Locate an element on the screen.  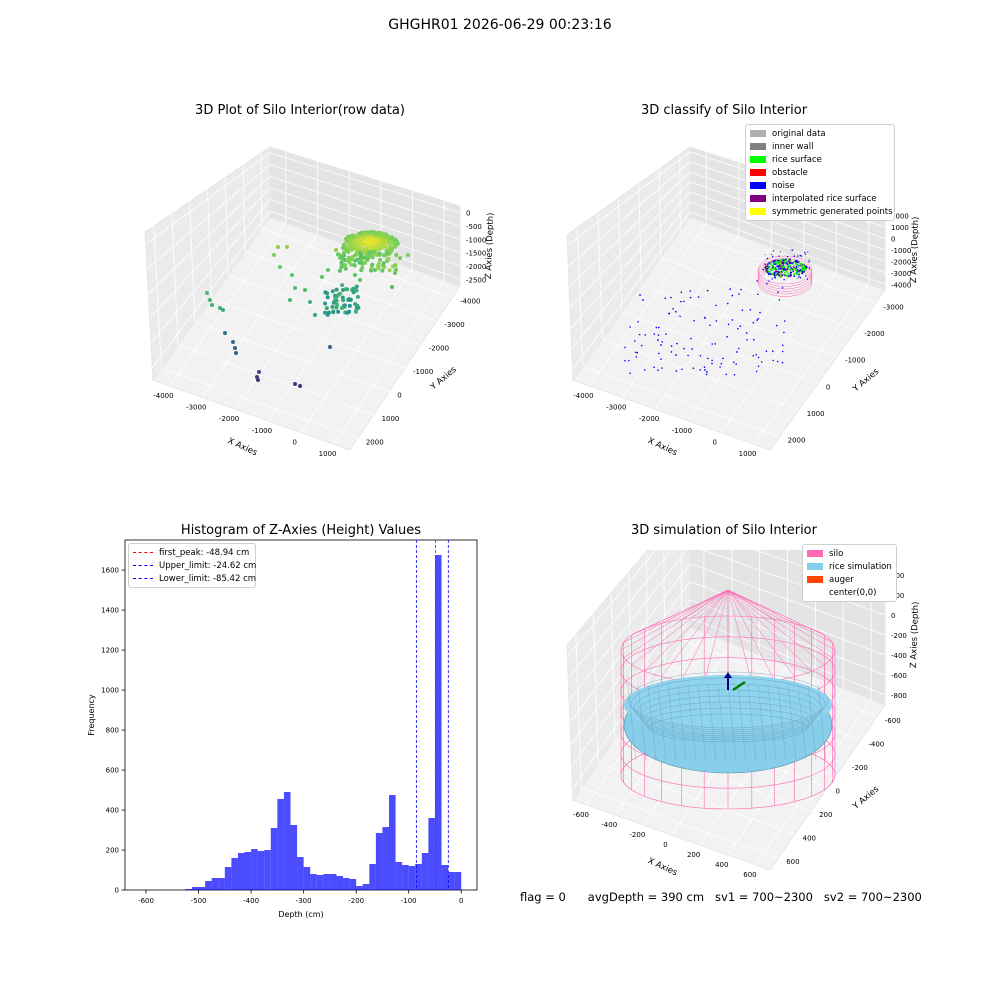
legend-entry: inner wall is located at coordinates (820, 146).